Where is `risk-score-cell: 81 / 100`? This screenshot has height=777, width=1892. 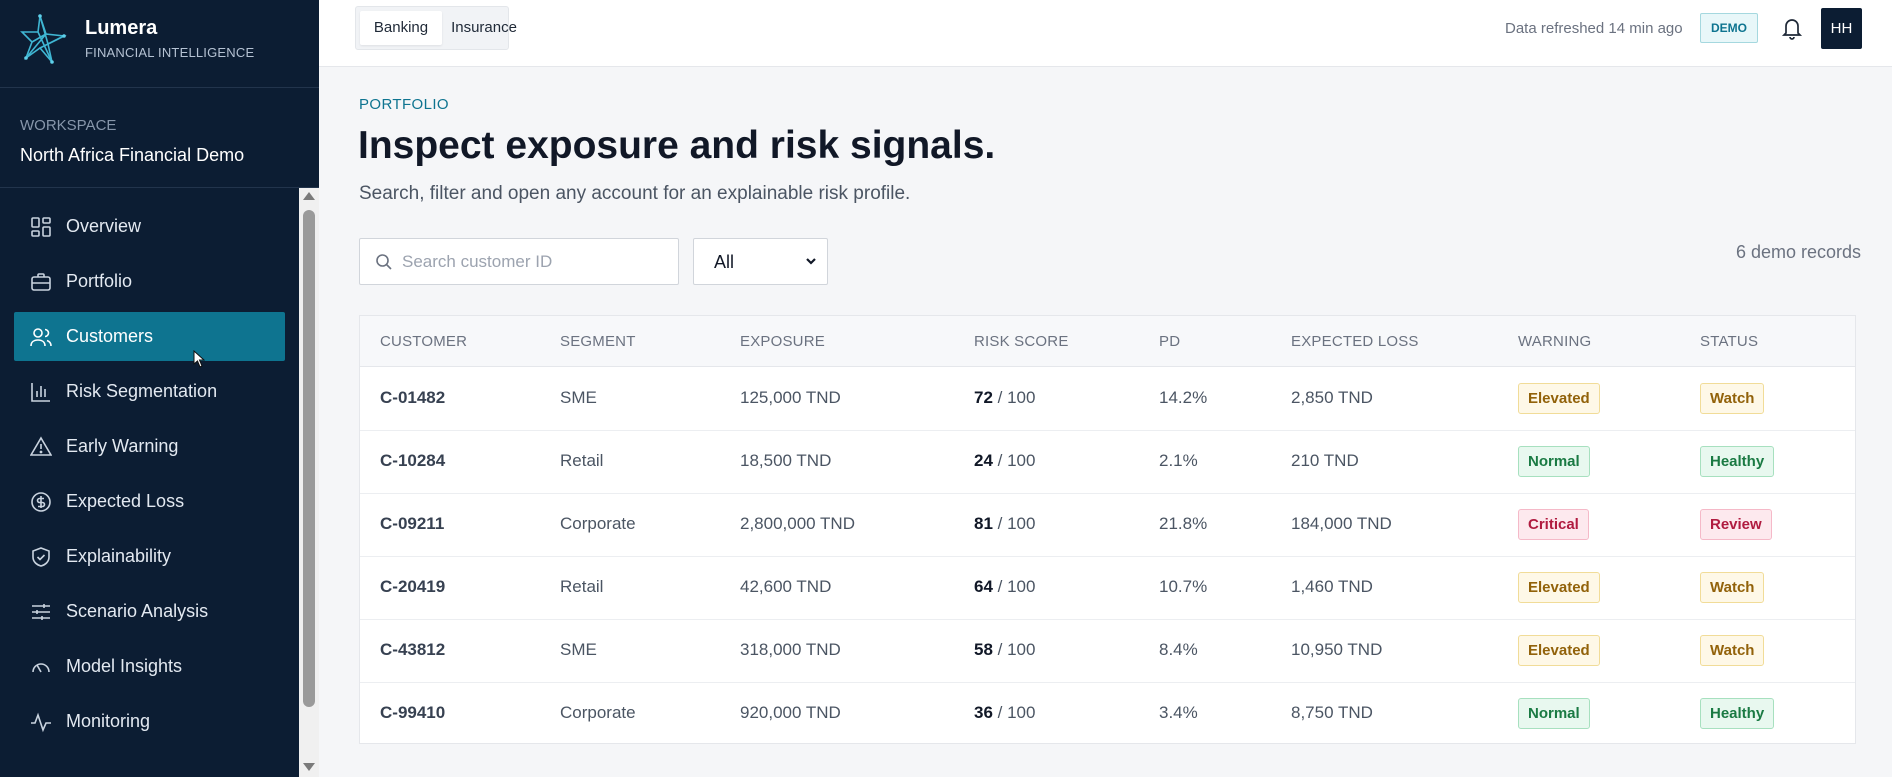 risk-score-cell: 81 / 100 is located at coordinates (1004, 524).